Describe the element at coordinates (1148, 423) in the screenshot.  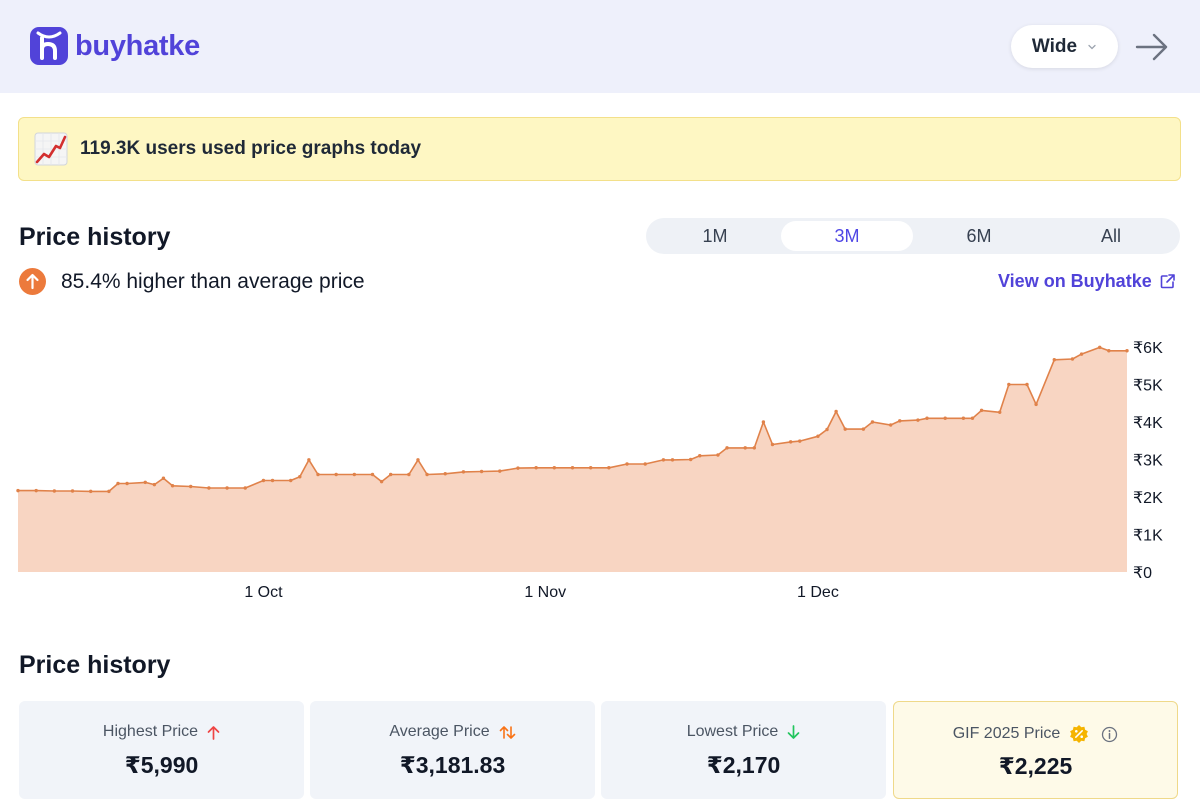
I see `y-tick-label: ₹4K` at that location.